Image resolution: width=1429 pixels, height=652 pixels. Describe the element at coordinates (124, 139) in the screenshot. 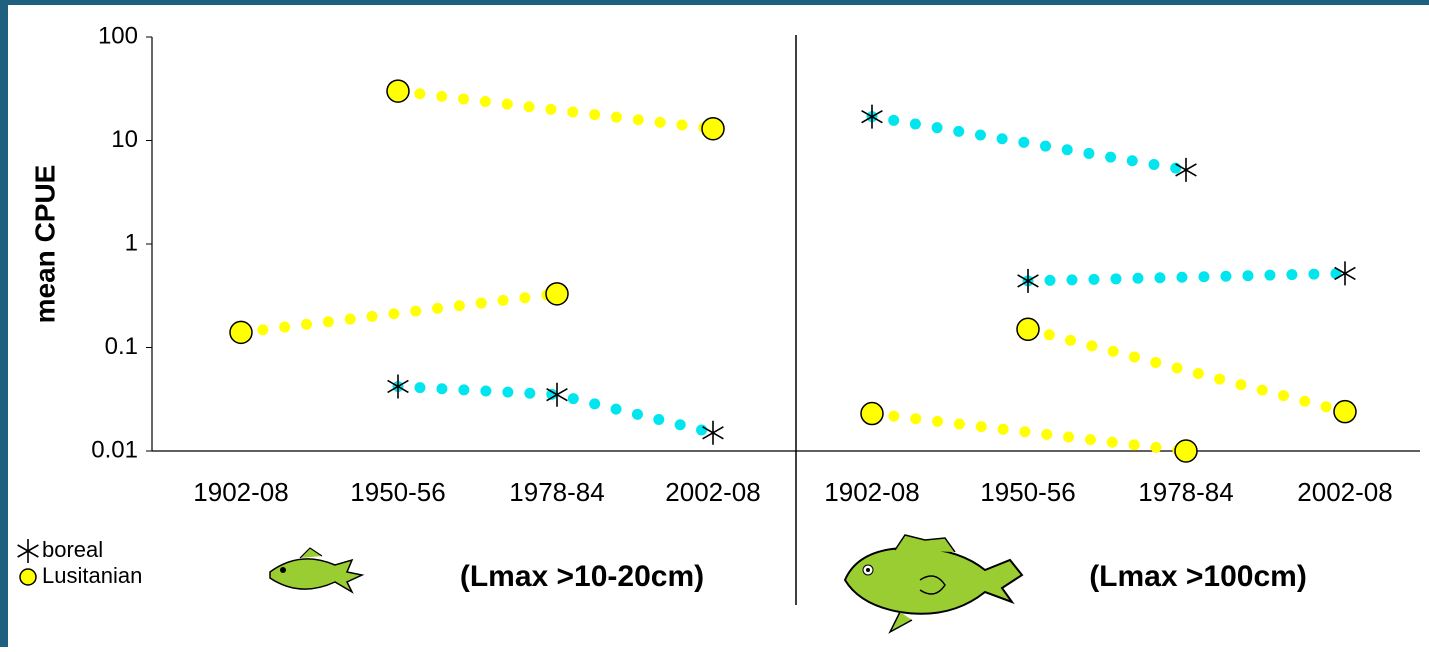

I see `y-tick-label: 10` at that location.